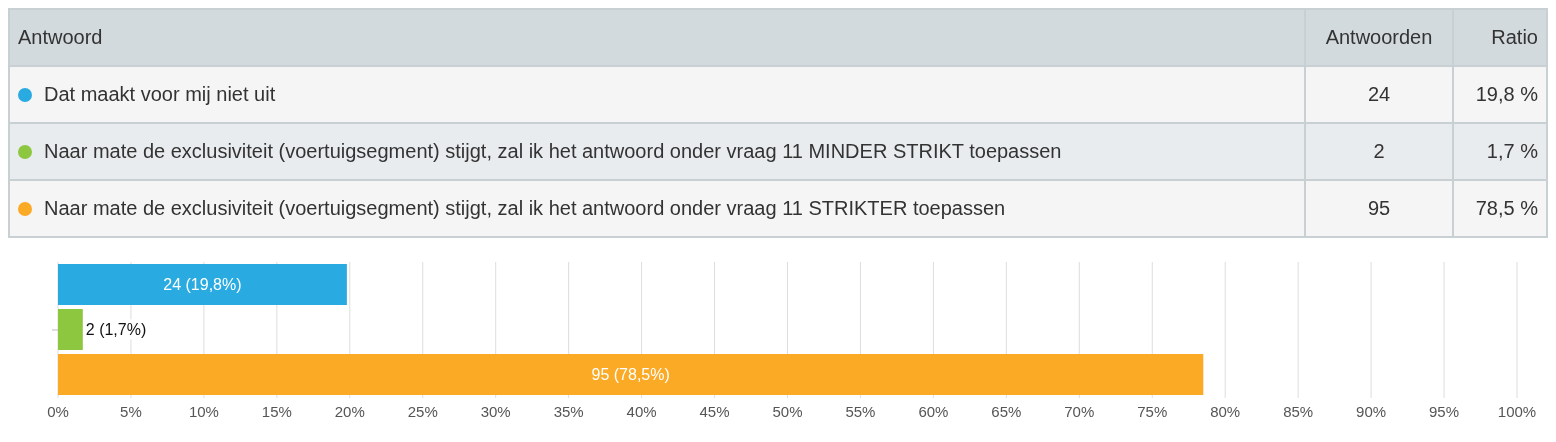 Image resolution: width=1556 pixels, height=442 pixels. What do you see at coordinates (160, 94) in the screenshot?
I see `legend-label: Dat maakt voor mij niet uit` at bounding box center [160, 94].